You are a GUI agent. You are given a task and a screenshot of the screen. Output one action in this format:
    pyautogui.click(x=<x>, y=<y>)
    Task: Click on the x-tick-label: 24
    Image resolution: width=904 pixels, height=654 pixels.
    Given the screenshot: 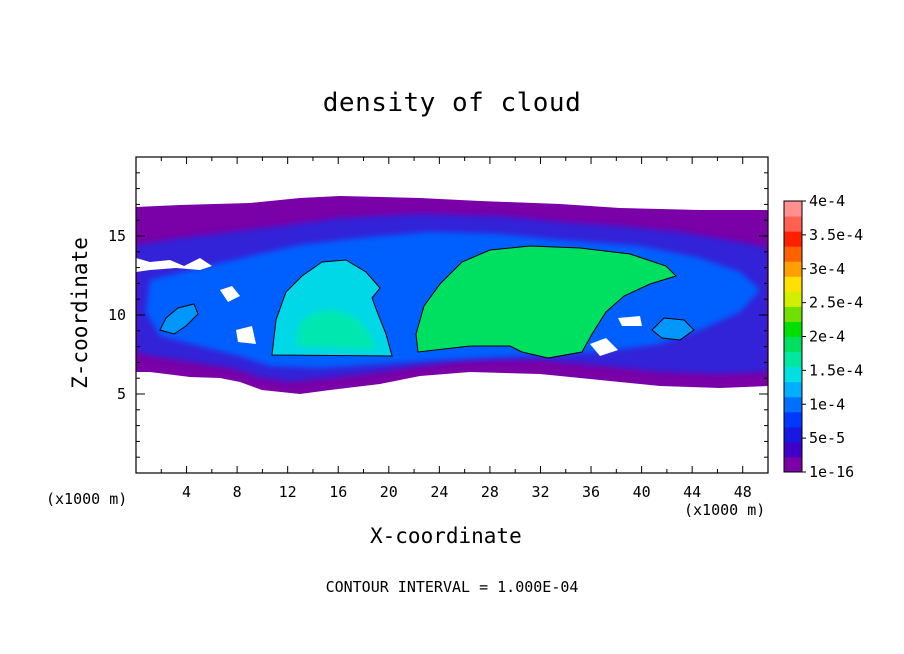 What is the action you would take?
    pyautogui.click(x=439, y=492)
    